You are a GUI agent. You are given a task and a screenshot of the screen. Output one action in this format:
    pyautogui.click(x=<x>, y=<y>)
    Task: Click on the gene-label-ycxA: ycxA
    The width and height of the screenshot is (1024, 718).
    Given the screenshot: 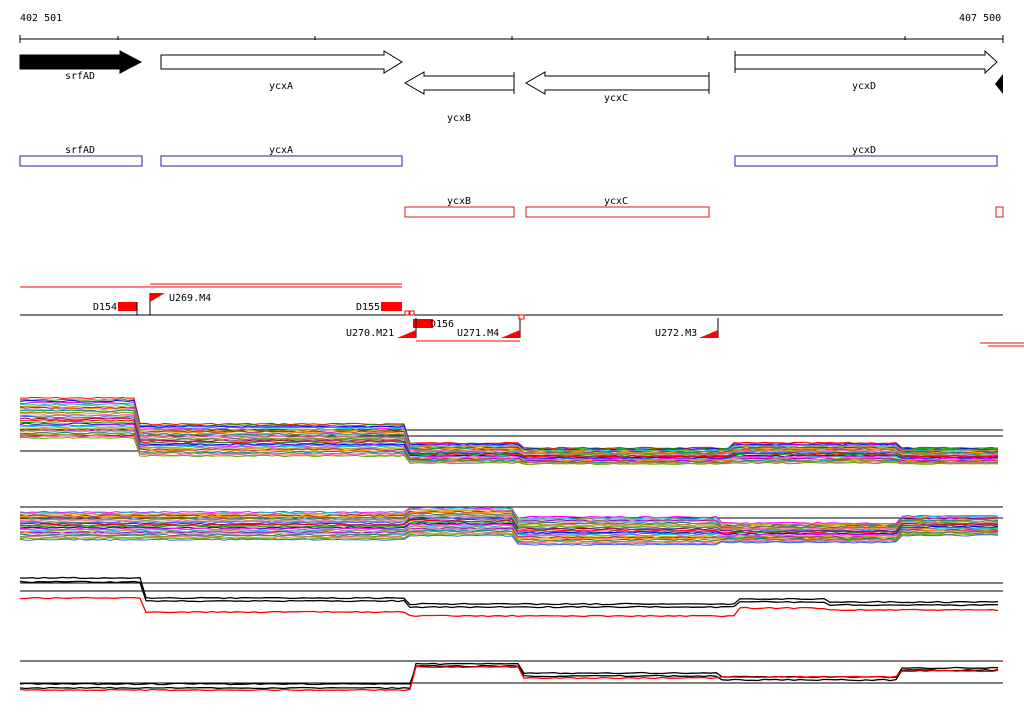 What is the action you would take?
    pyautogui.click(x=281, y=86)
    